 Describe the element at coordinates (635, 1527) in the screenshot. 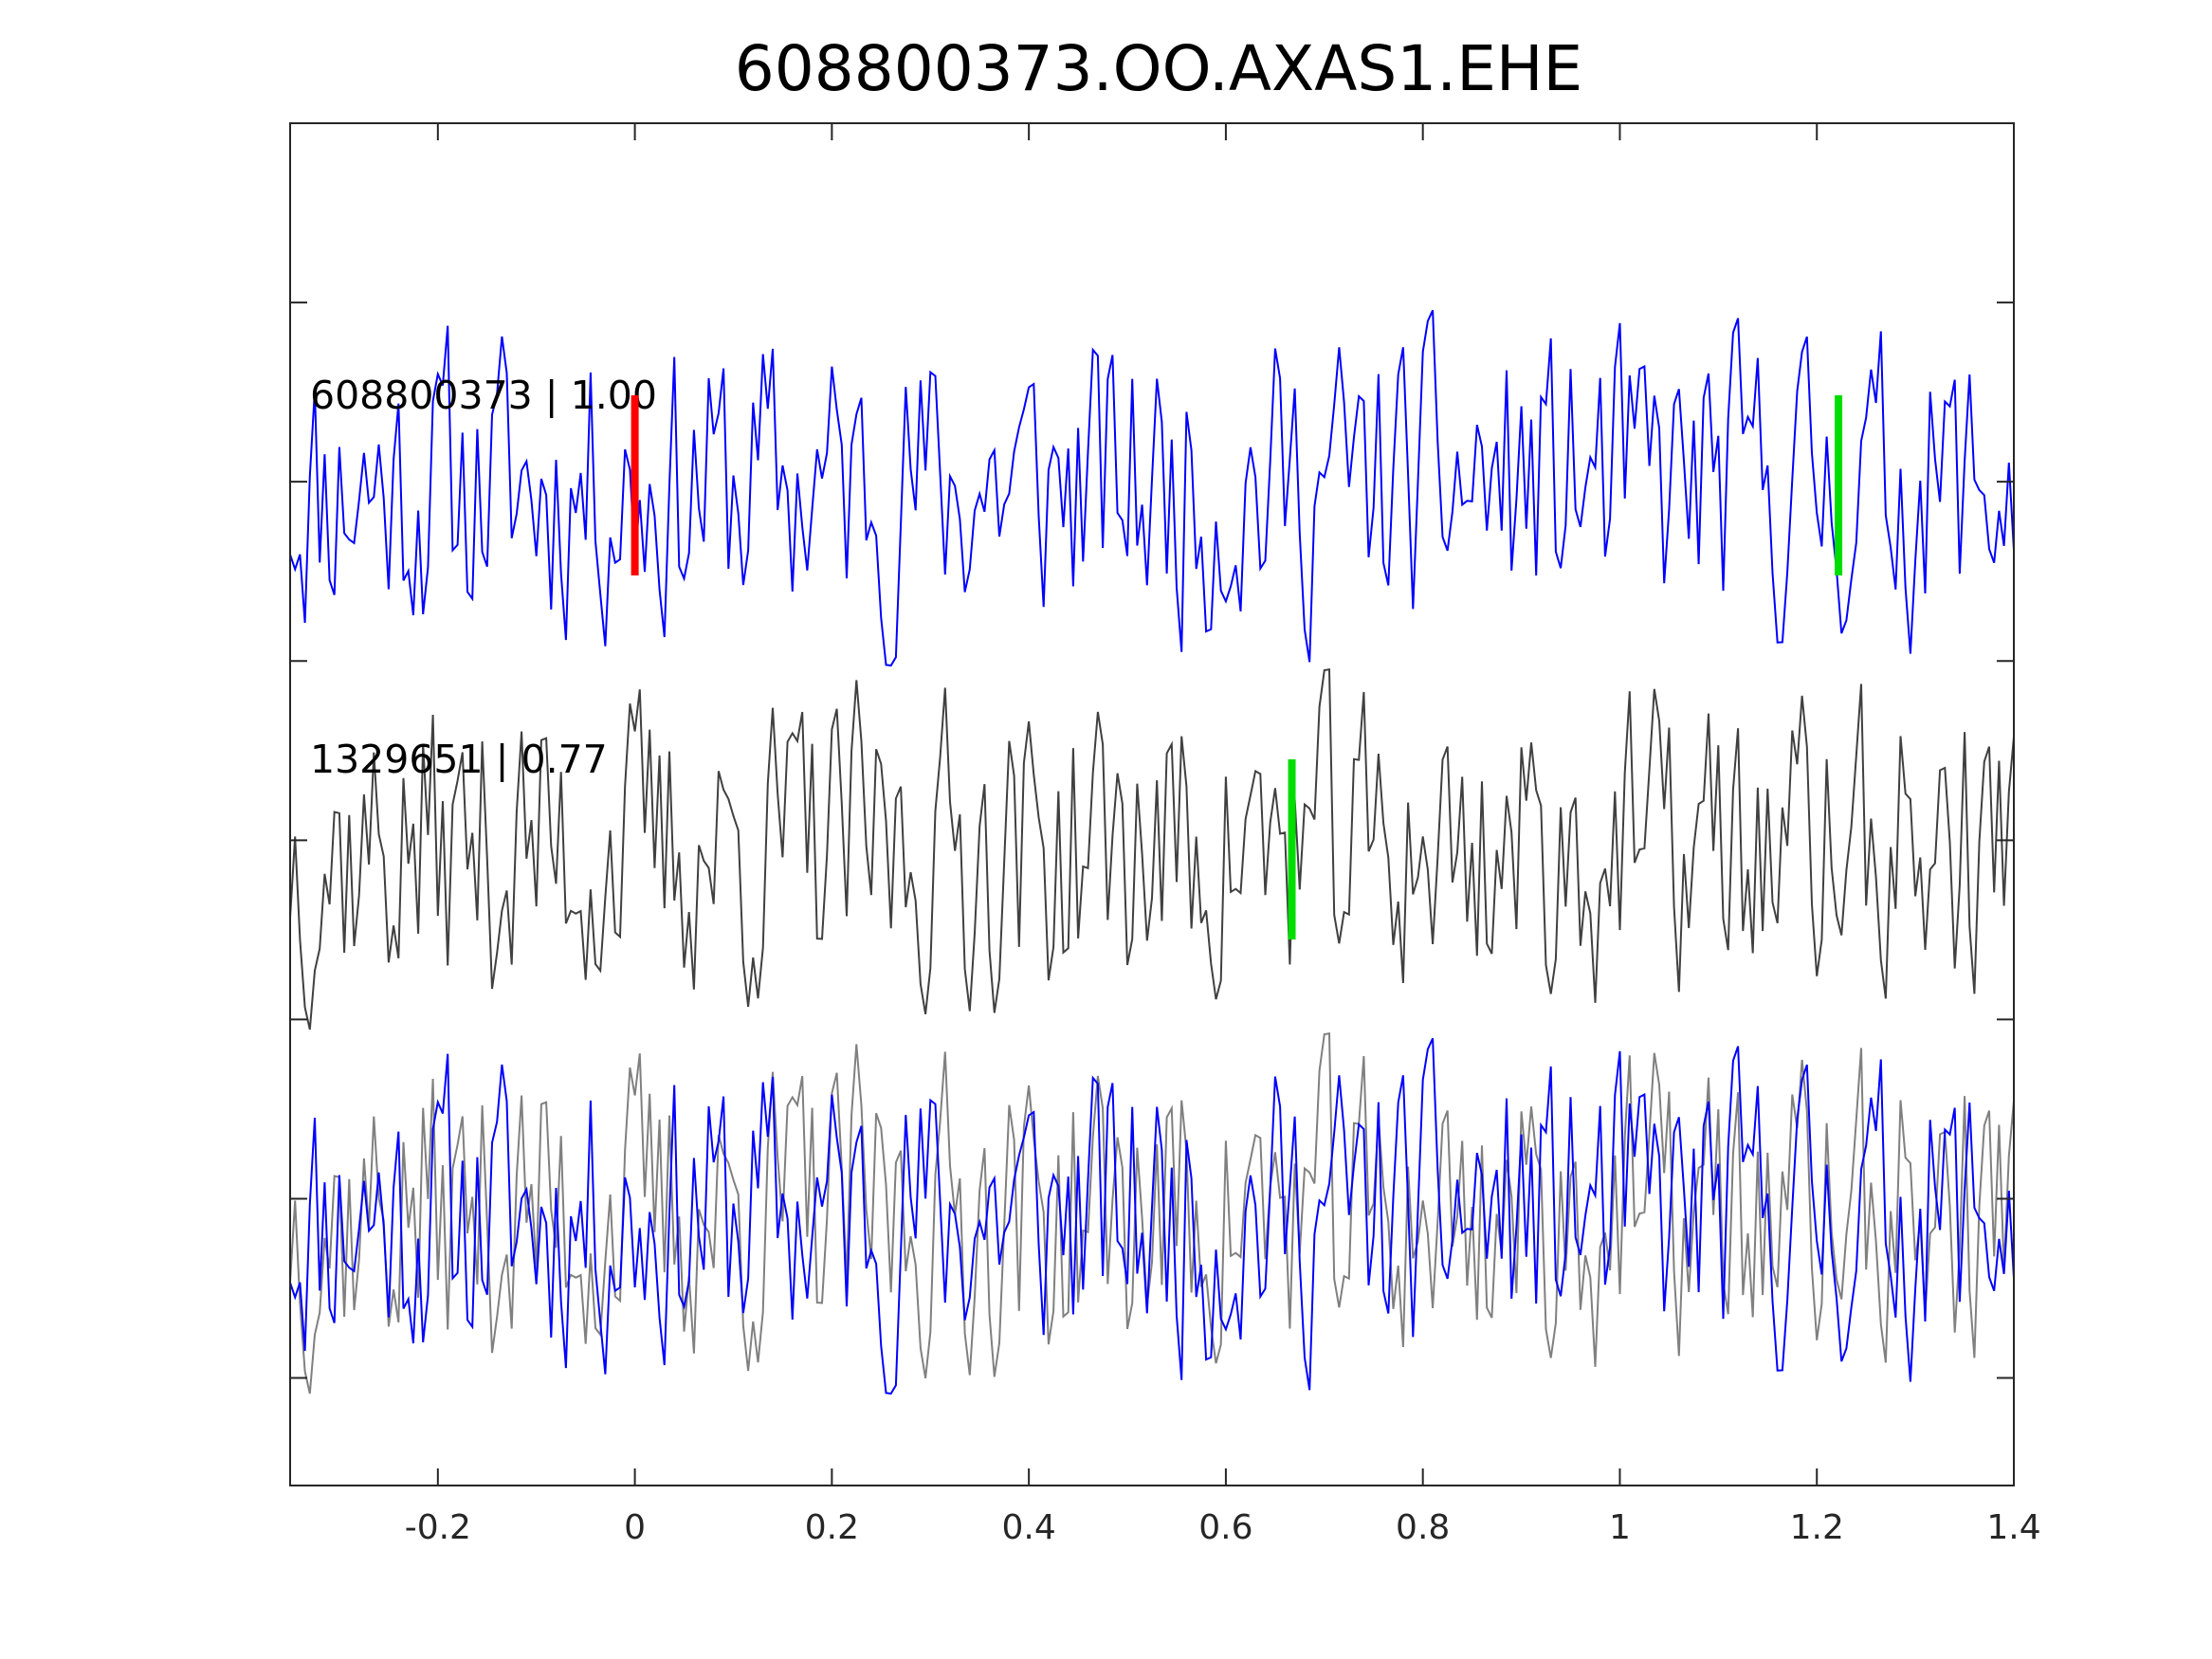

I see `x-tick-label: 0` at that location.